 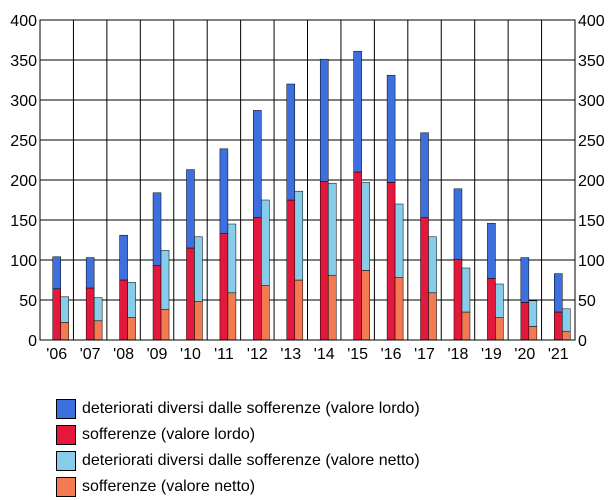 What do you see at coordinates (558, 354) in the screenshot?
I see `x-tick-label: '21` at bounding box center [558, 354].